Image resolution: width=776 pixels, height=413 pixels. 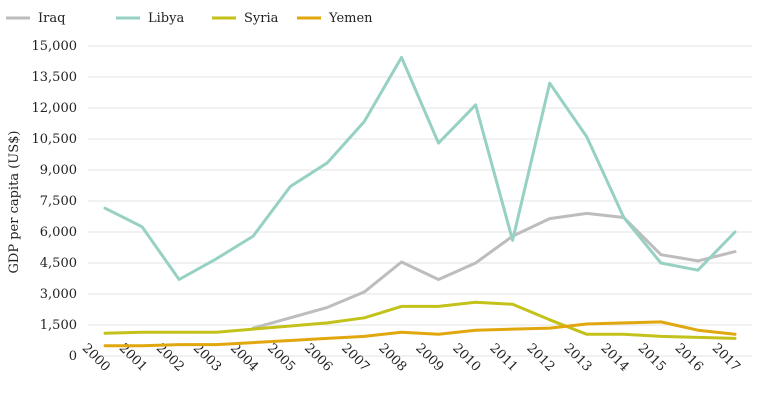 What do you see at coordinates (261, 18) in the screenshot?
I see `legend-label-syria: Syria` at bounding box center [261, 18].